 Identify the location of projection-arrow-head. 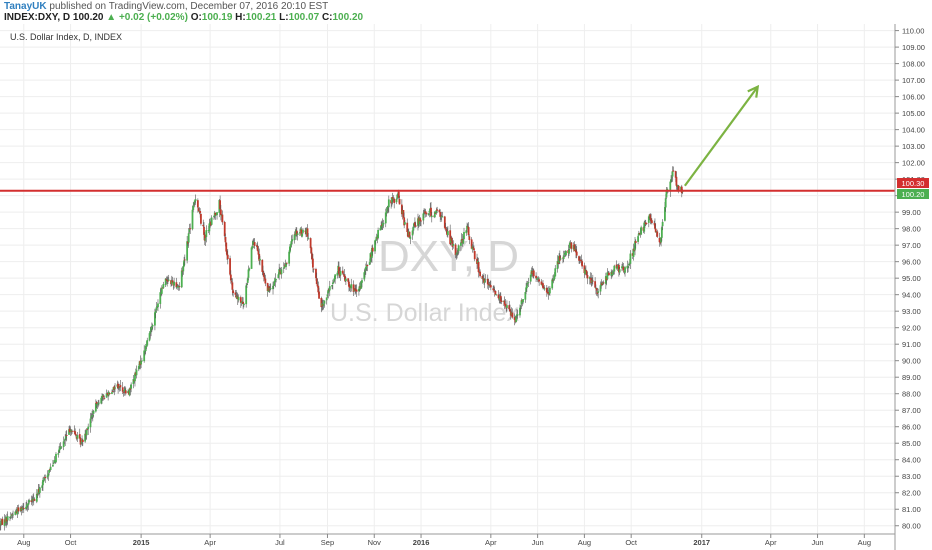
(753, 91).